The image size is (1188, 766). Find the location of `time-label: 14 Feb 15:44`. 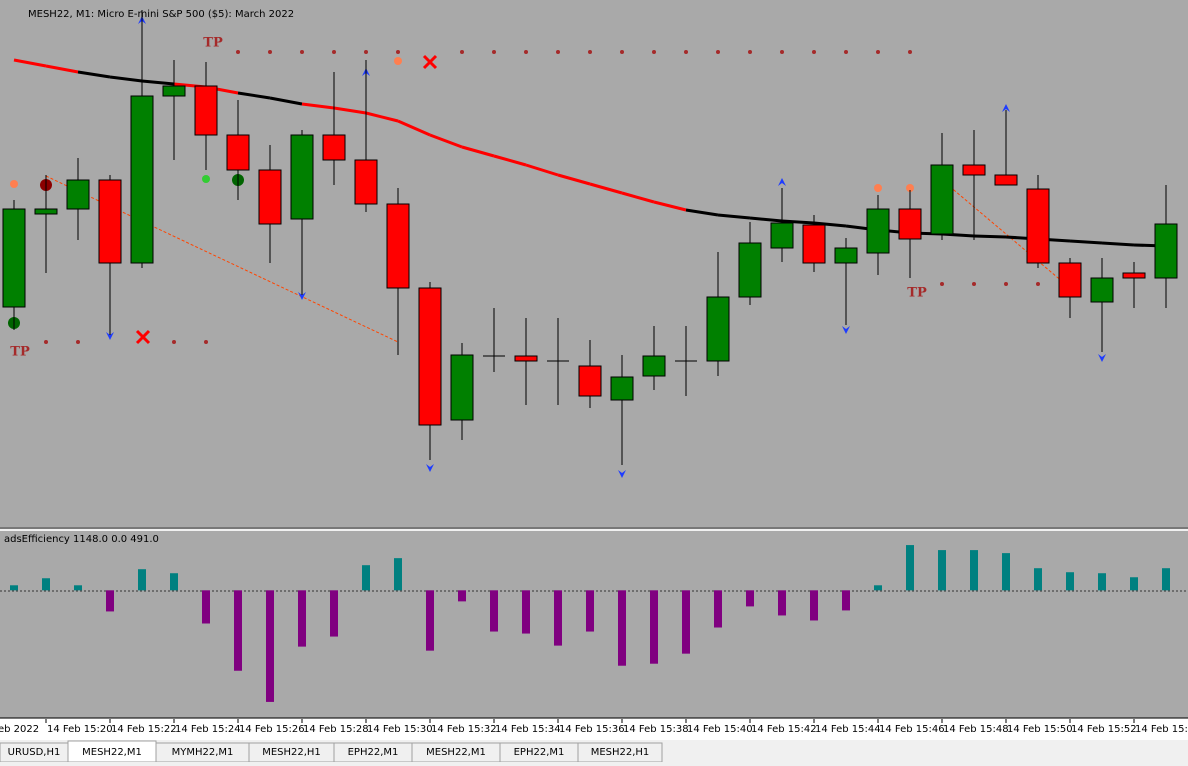

time-label: 14 Feb 15:44 is located at coordinates (848, 729).